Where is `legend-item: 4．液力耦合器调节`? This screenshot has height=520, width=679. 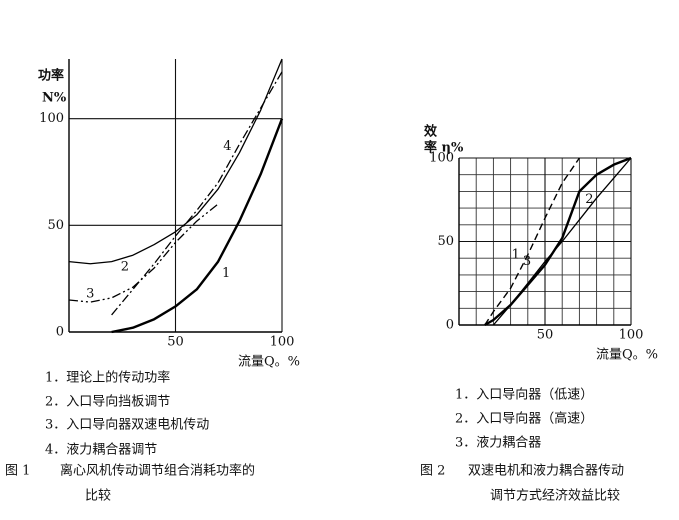 legend-item: 4．液力耦合器调节 is located at coordinates (101, 450).